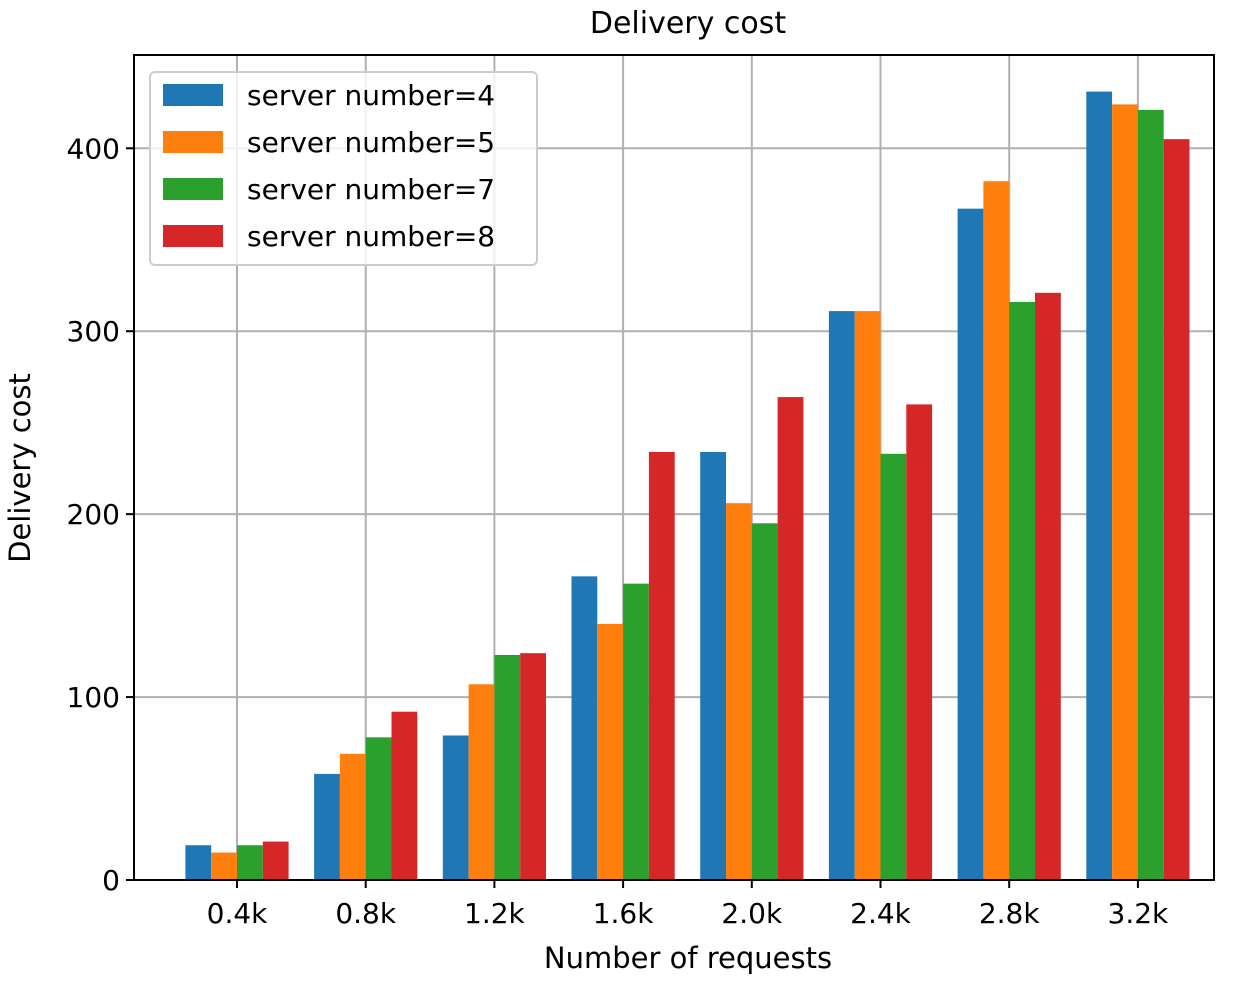 The height and width of the screenshot is (985, 1250). Describe the element at coordinates (352, 816) in the screenshot. I see `bar-server-number-5-0.8k` at that location.